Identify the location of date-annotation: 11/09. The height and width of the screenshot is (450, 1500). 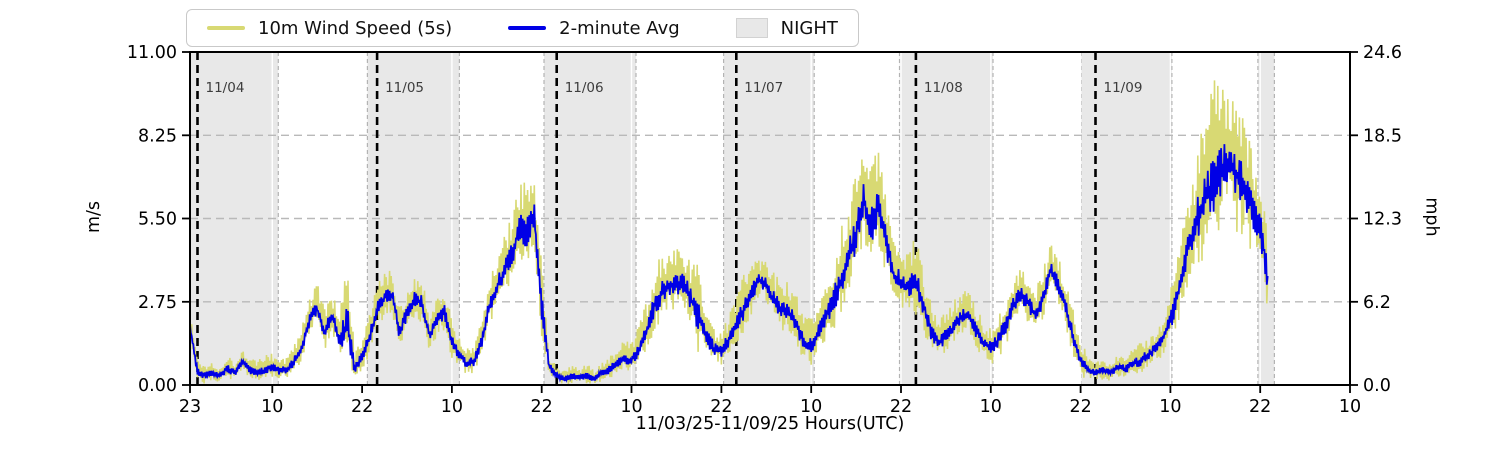
(1123, 88).